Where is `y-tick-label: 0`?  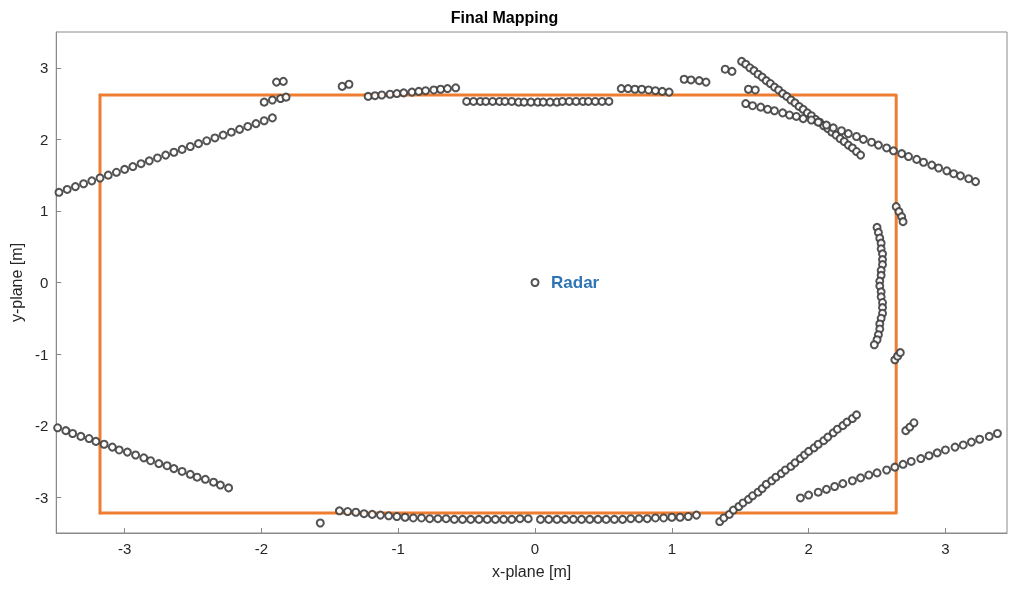
y-tick-label: 0 is located at coordinates (44, 282).